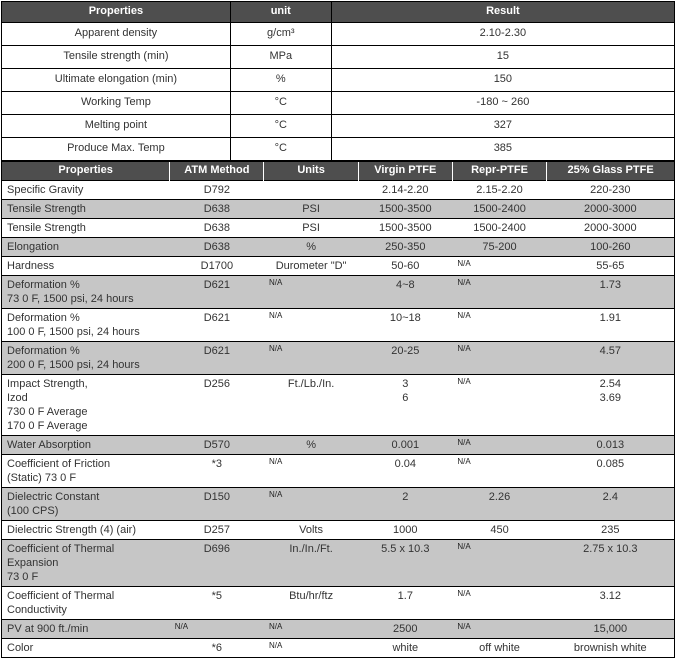 The image size is (676, 658). I want to click on table-cell: 0.013, so click(610, 445).